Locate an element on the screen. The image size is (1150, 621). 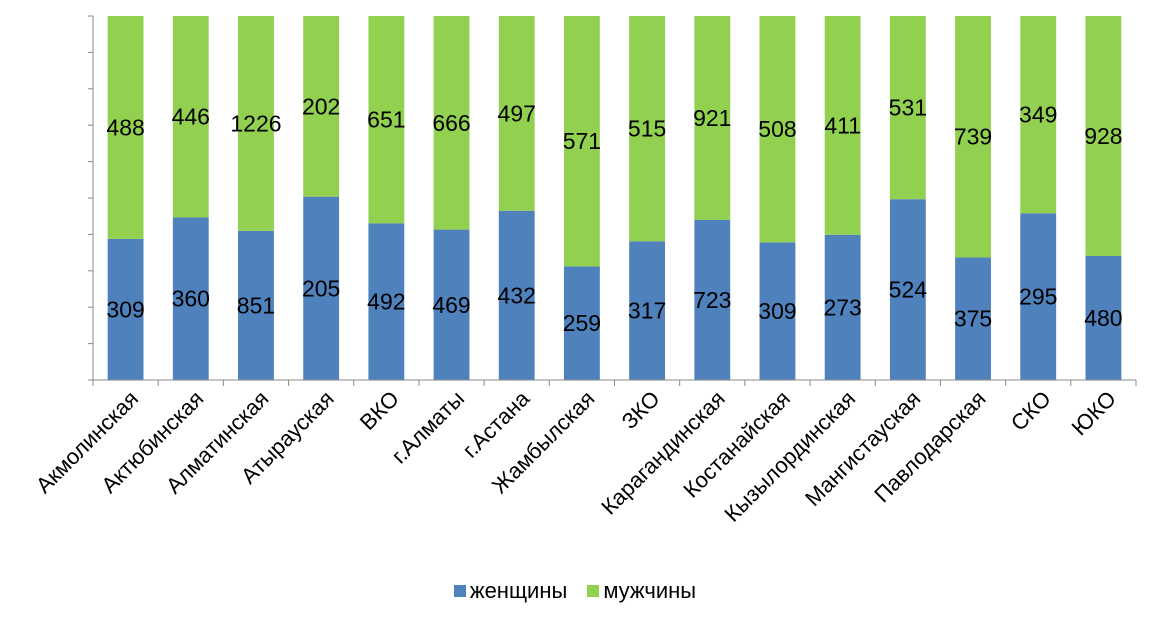
category-label-15: ЮКО is located at coordinates (1094, 413).